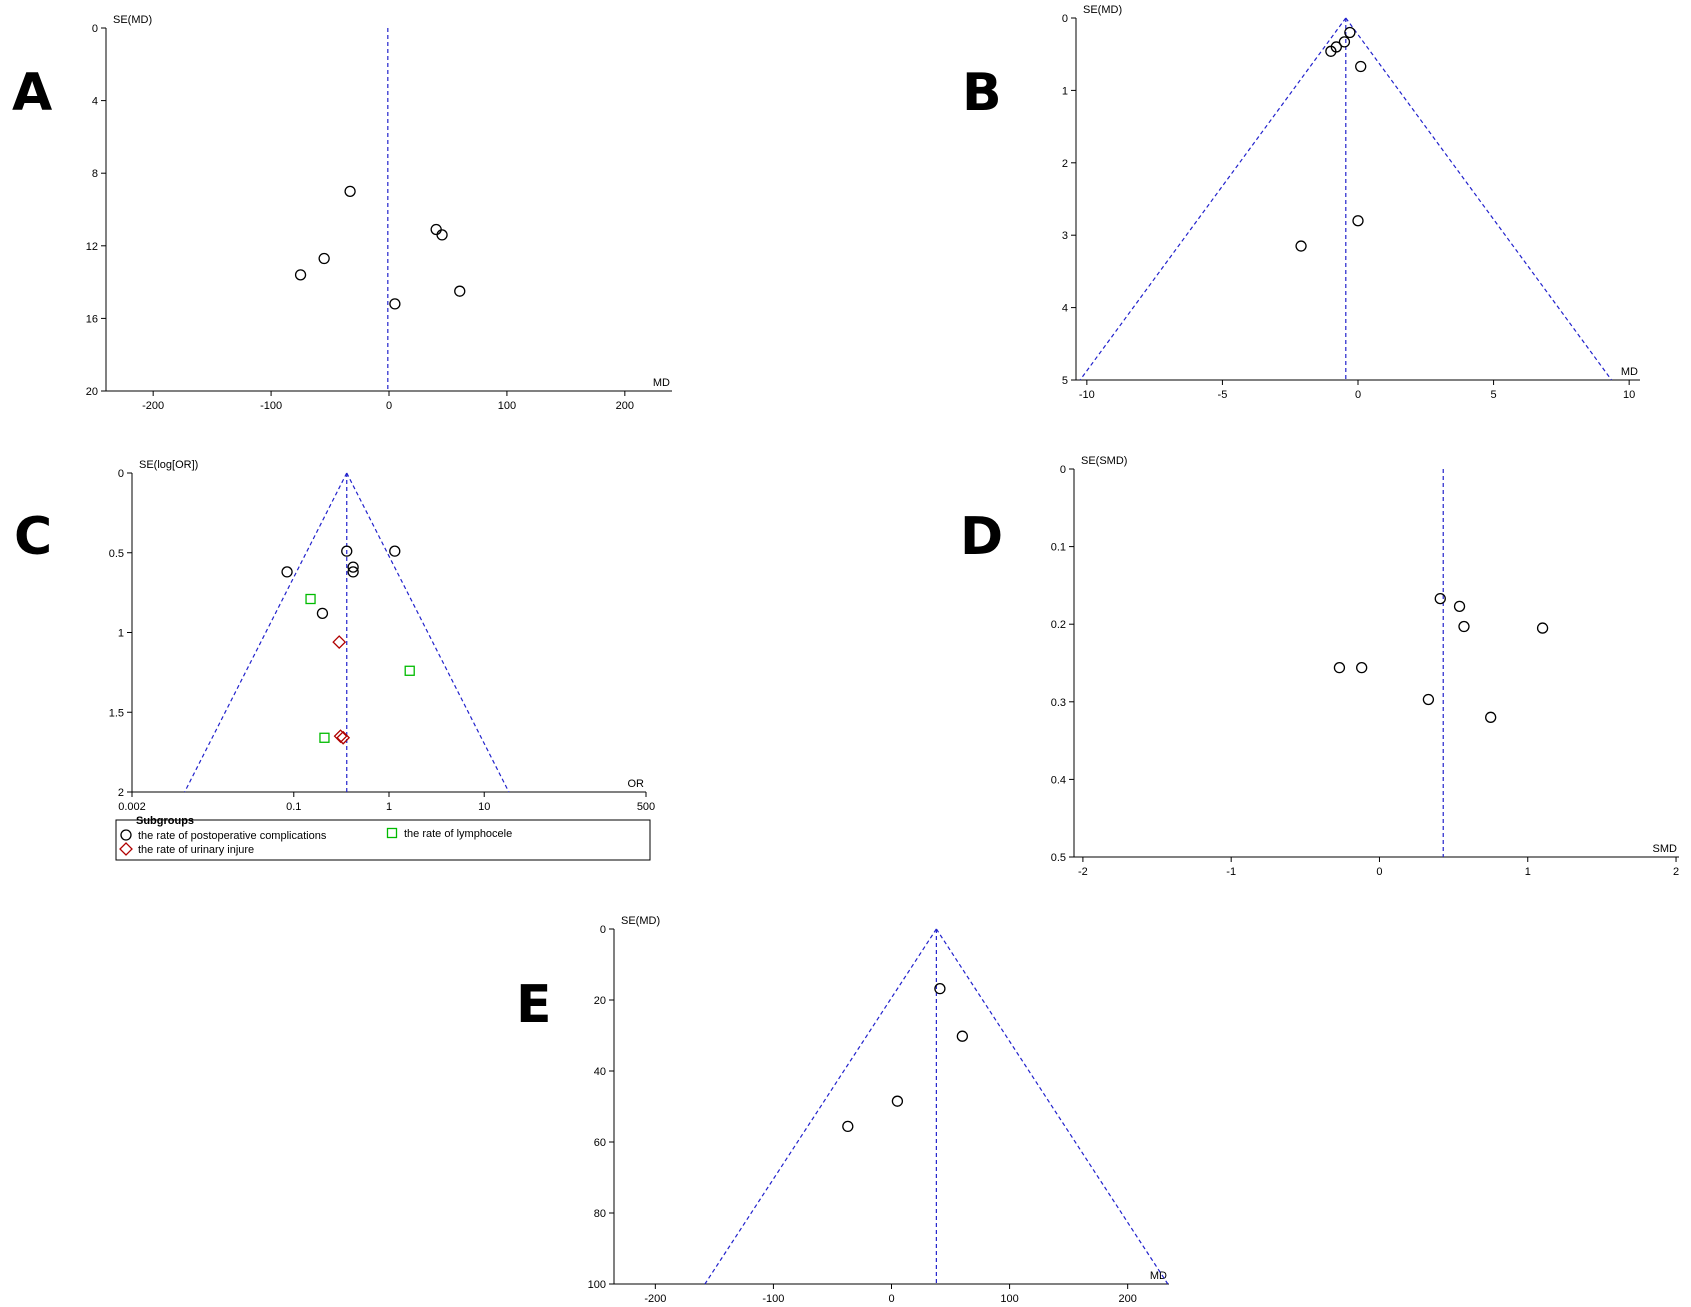  Describe the element at coordinates (1231, 872) in the screenshot. I see `x-tick-label: -1` at that location.